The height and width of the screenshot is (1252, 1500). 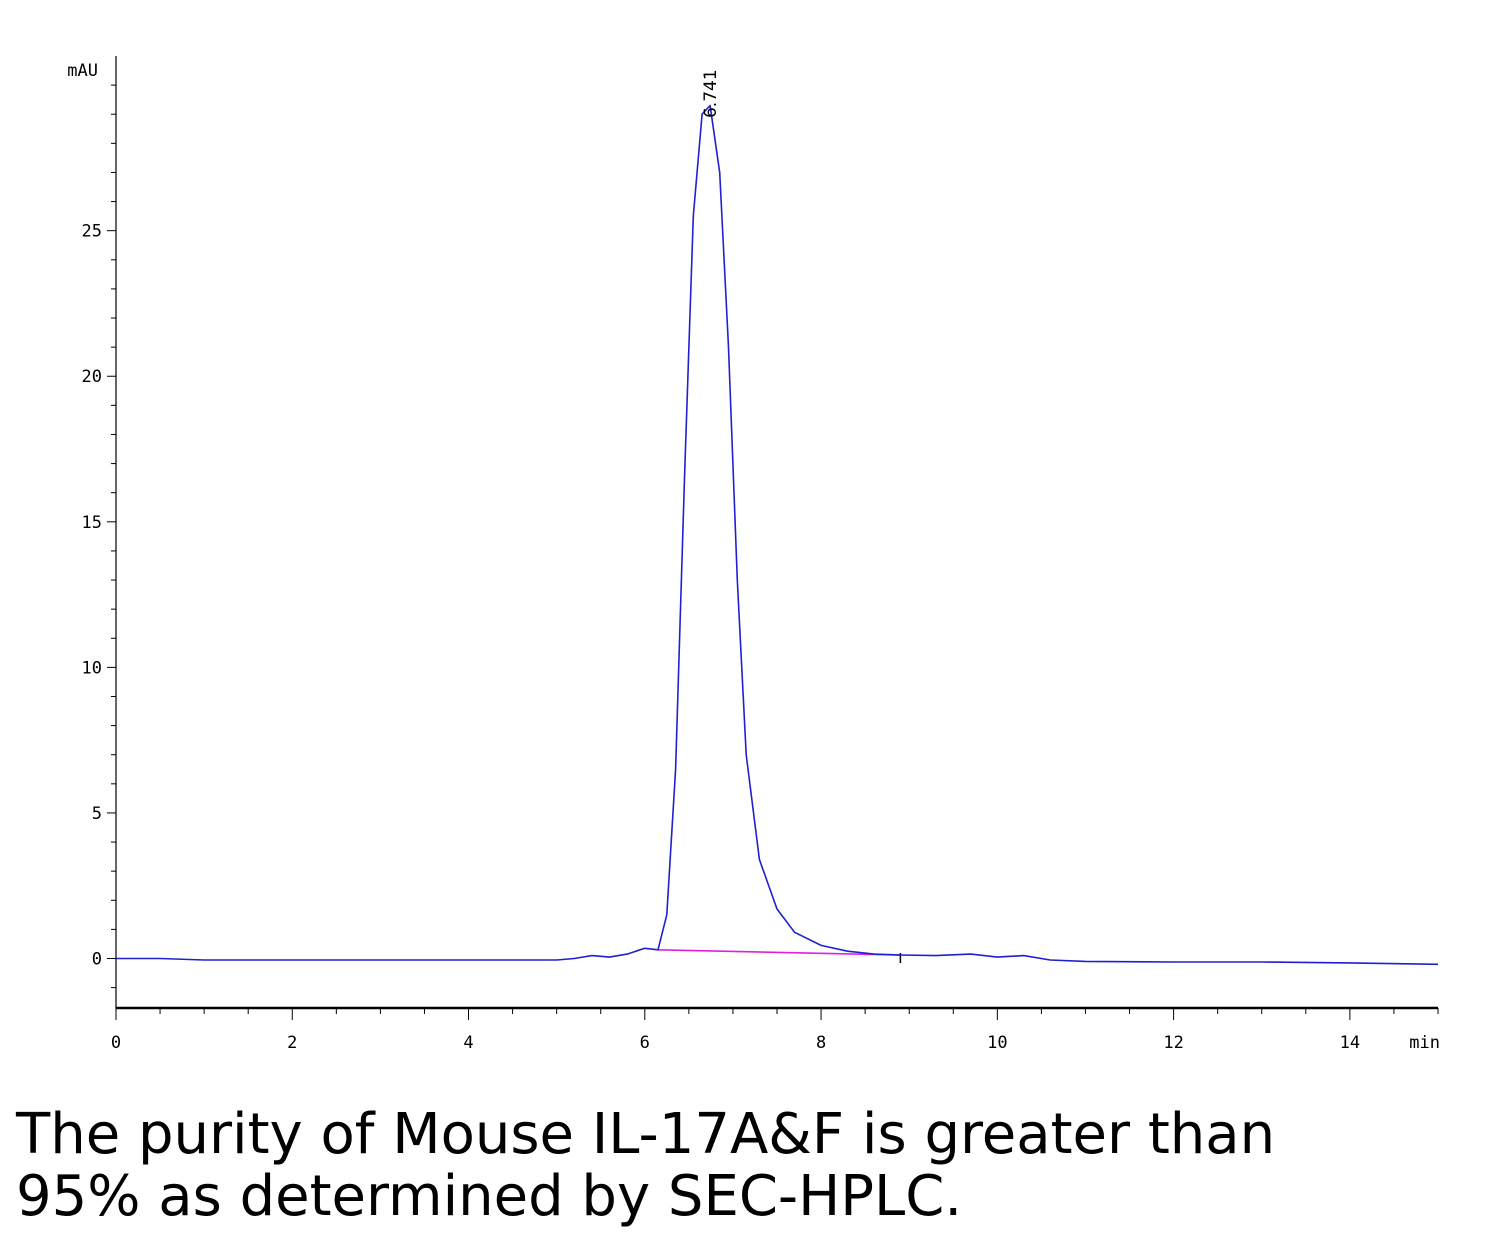 I want to click on x-tick-label: 6, so click(x=645, y=1043).